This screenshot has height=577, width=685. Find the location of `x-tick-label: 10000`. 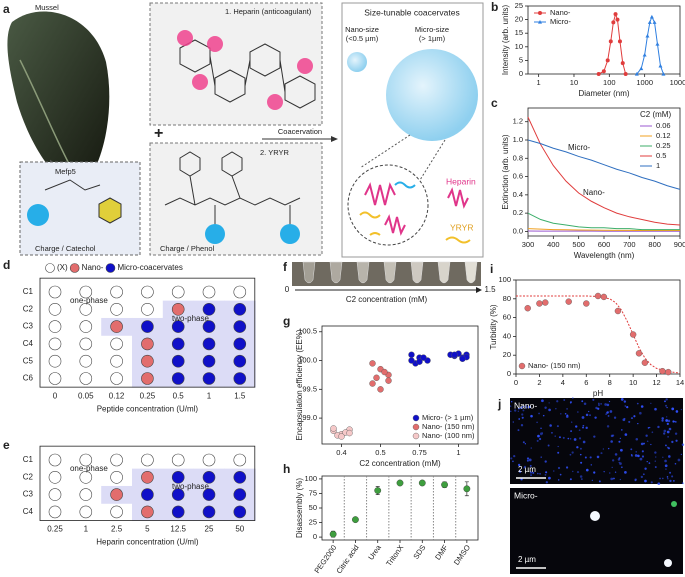

x-tick-label: 10000 is located at coordinates (677, 82).